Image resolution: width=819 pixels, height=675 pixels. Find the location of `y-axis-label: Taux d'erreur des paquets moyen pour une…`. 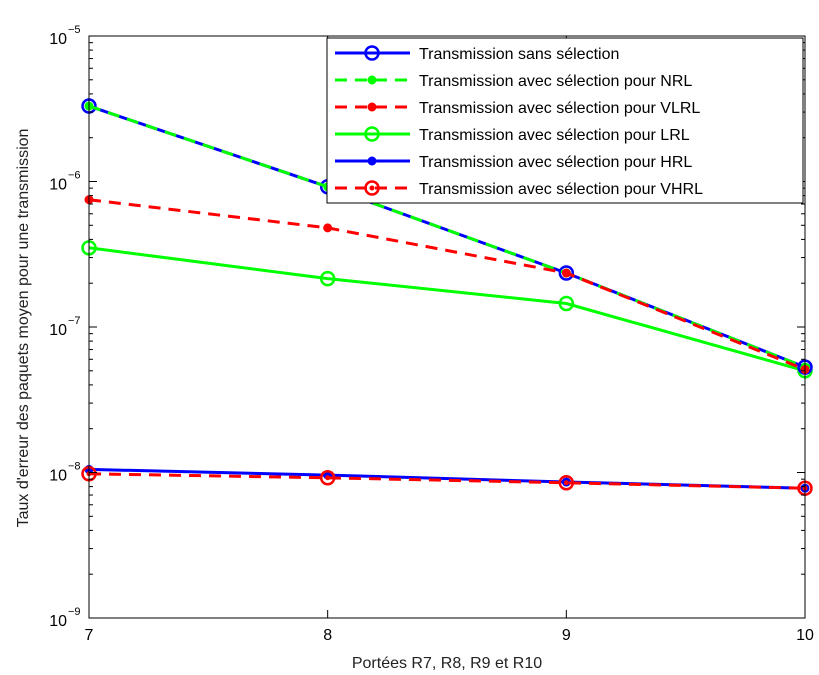

y-axis-label: Taux d'erreur des paquets moyen pour une… is located at coordinates (23, 328).